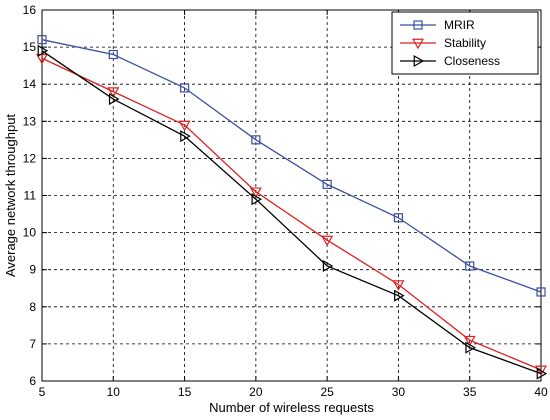  Describe the element at coordinates (443, 43) in the screenshot. I see `legend-item-stability: Stability` at that location.